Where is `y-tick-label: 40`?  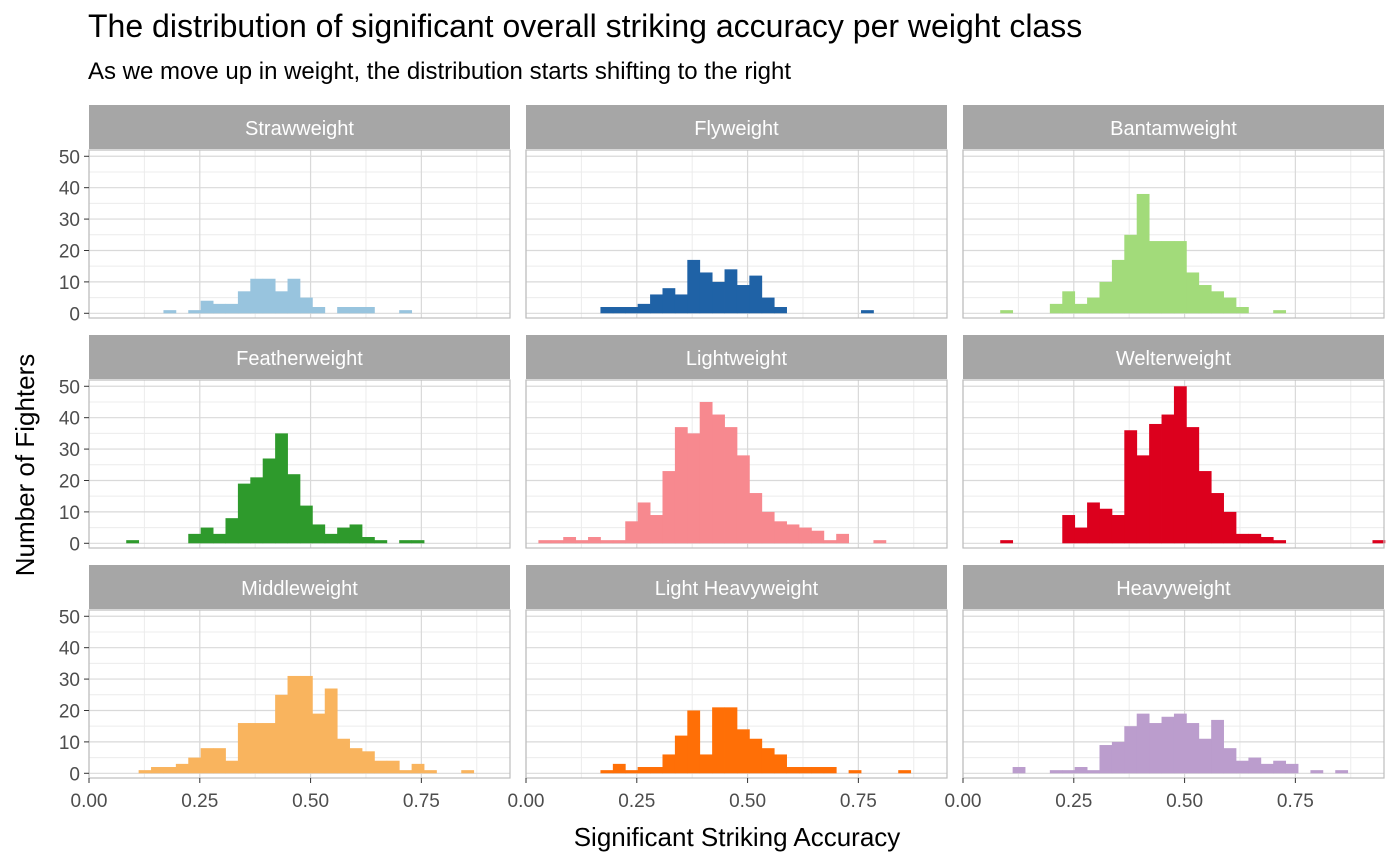 y-tick-label: 40 is located at coordinates (69, 419).